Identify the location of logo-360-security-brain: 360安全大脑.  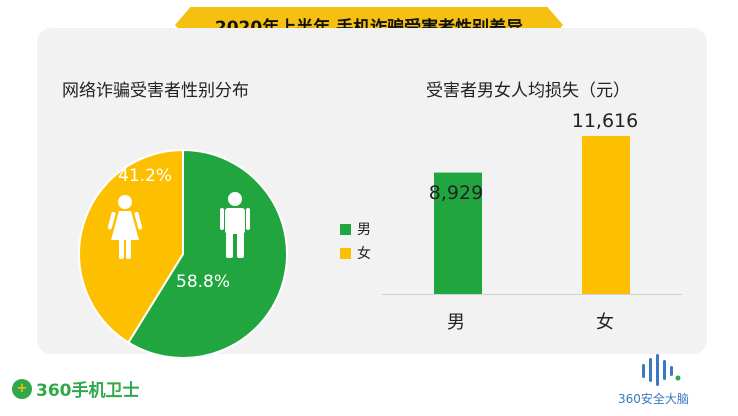
(668, 382).